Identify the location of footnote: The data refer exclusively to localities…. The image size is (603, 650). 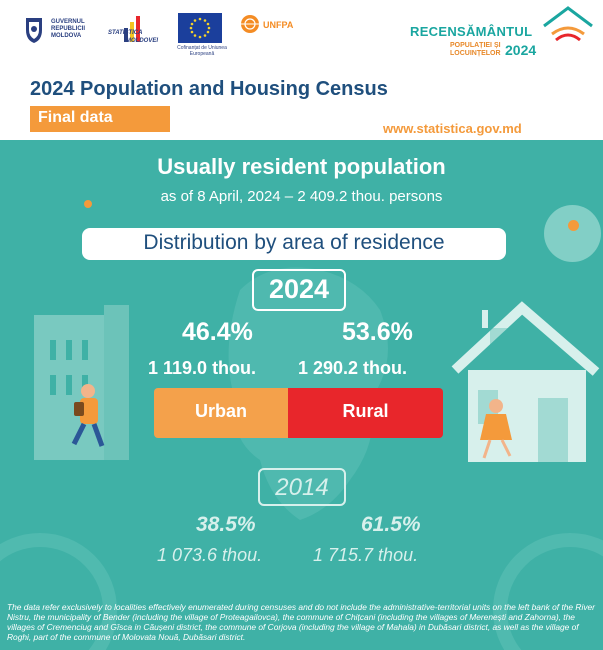
(301, 622).